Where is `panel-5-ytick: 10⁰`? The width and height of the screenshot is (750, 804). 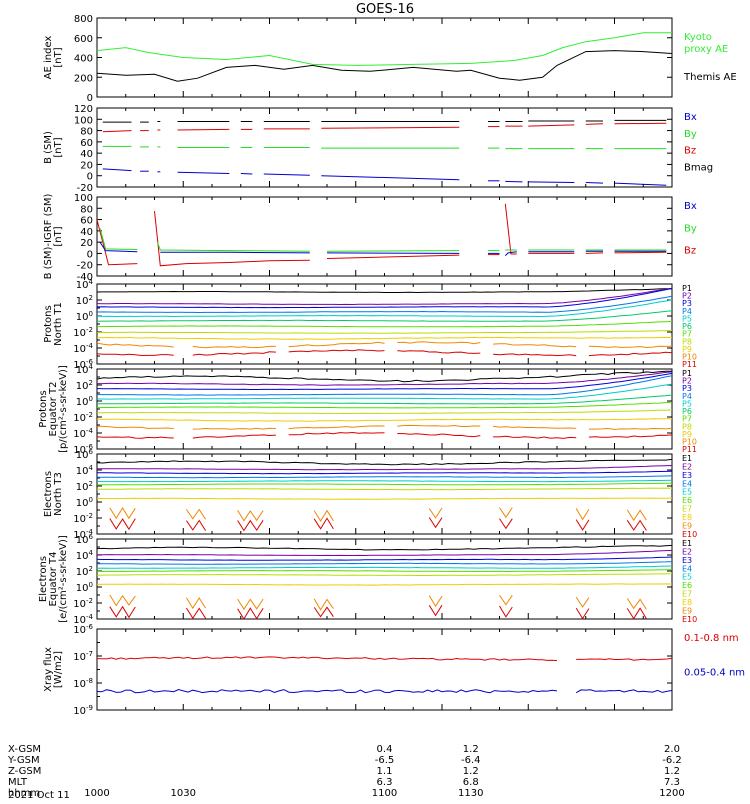
panel-5-ytick: 10⁰ is located at coordinates (84, 502).